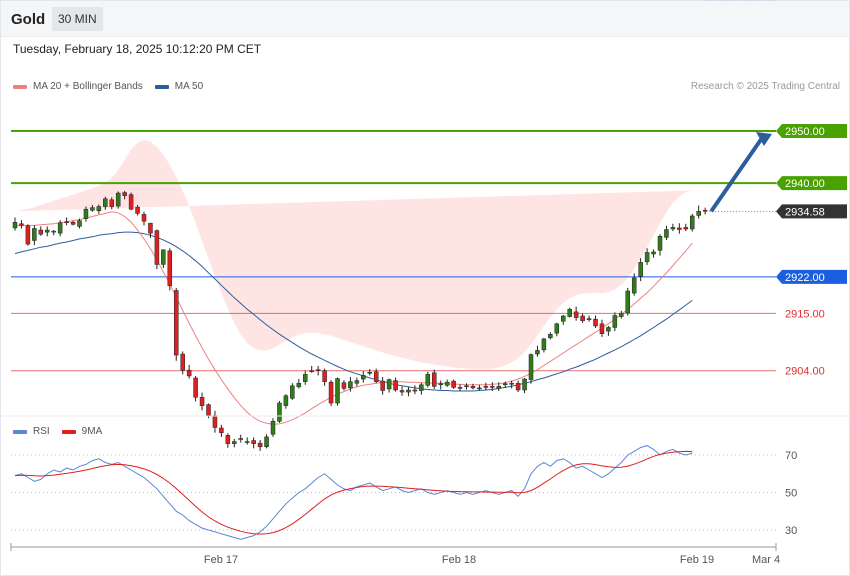 Image resolution: width=850 pixels, height=576 pixels. What do you see at coordinates (81, 431) in the screenshot?
I see `legend-9ma: 9MA` at bounding box center [81, 431].